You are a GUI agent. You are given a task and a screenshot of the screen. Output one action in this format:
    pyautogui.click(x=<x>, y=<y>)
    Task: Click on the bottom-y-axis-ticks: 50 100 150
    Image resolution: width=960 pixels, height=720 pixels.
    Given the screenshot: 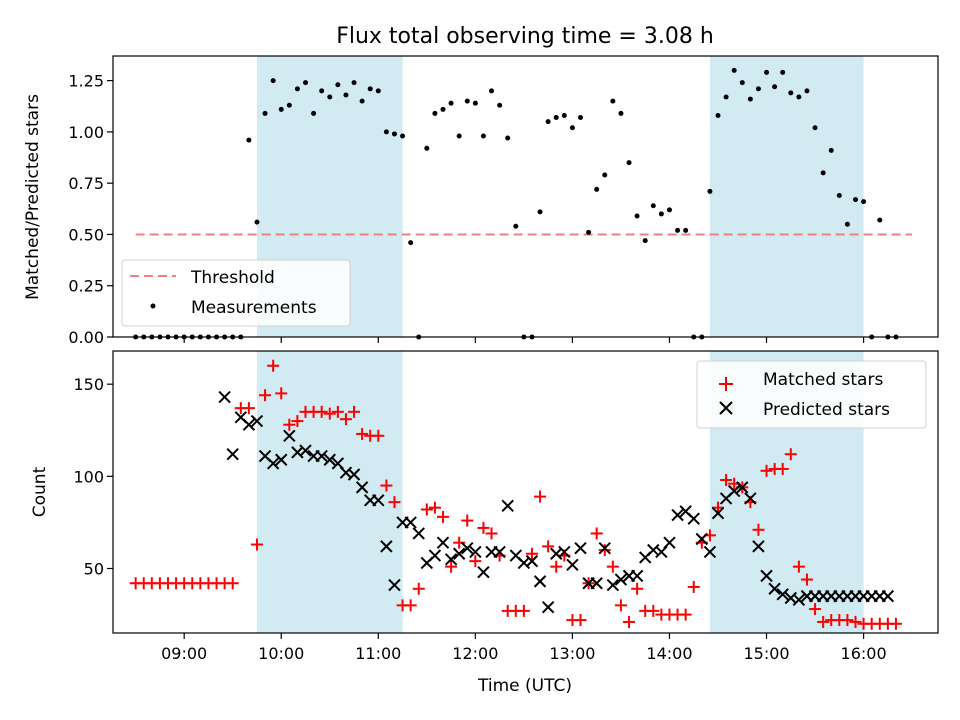 What is the action you would take?
    pyautogui.click(x=93, y=476)
    